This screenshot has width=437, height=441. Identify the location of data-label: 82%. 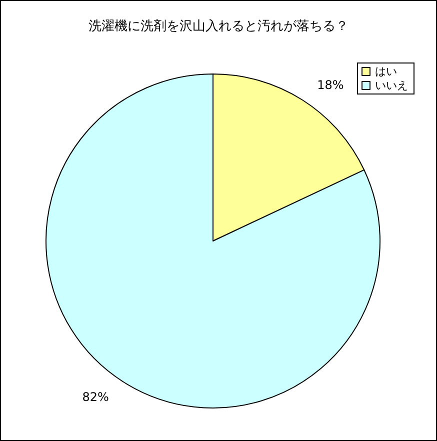
(95, 397).